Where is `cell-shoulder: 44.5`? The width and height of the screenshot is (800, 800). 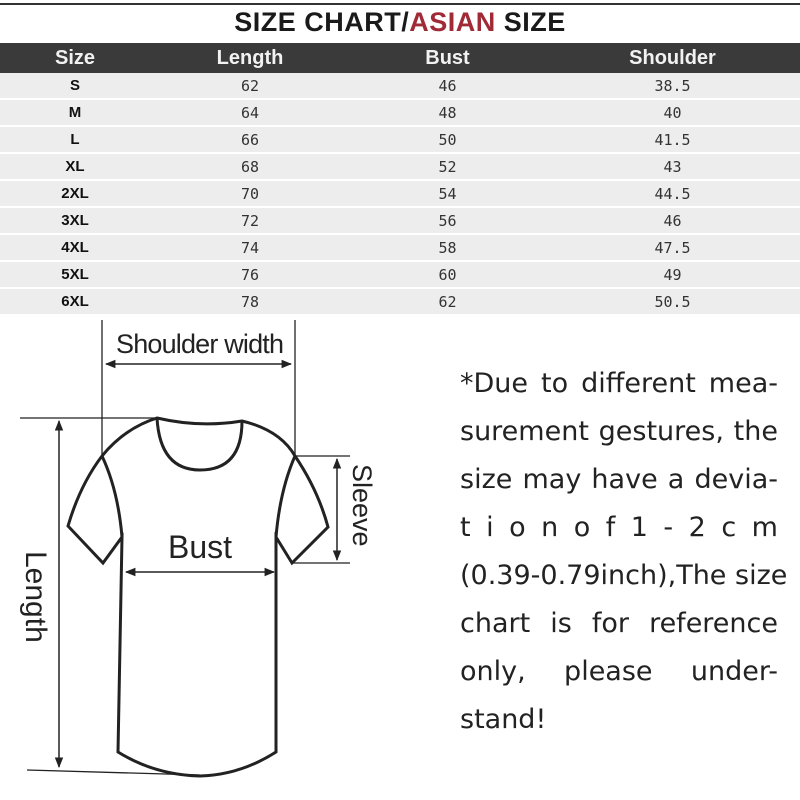
cell-shoulder: 44.5 is located at coordinates (672, 194).